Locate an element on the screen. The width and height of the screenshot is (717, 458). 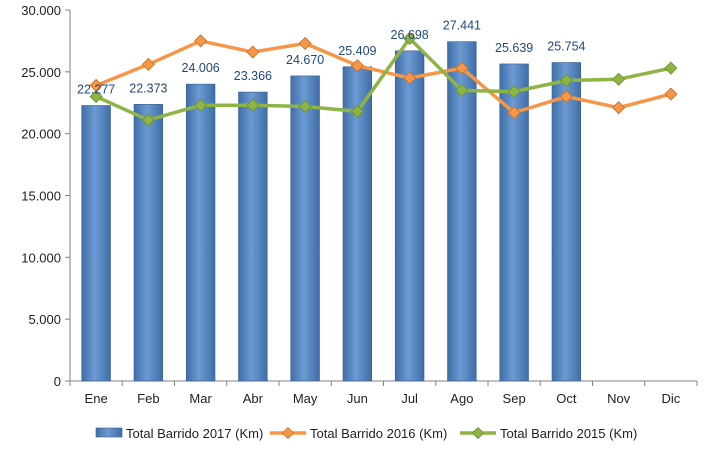
y-tick-label: 15.000 is located at coordinates (41, 196).